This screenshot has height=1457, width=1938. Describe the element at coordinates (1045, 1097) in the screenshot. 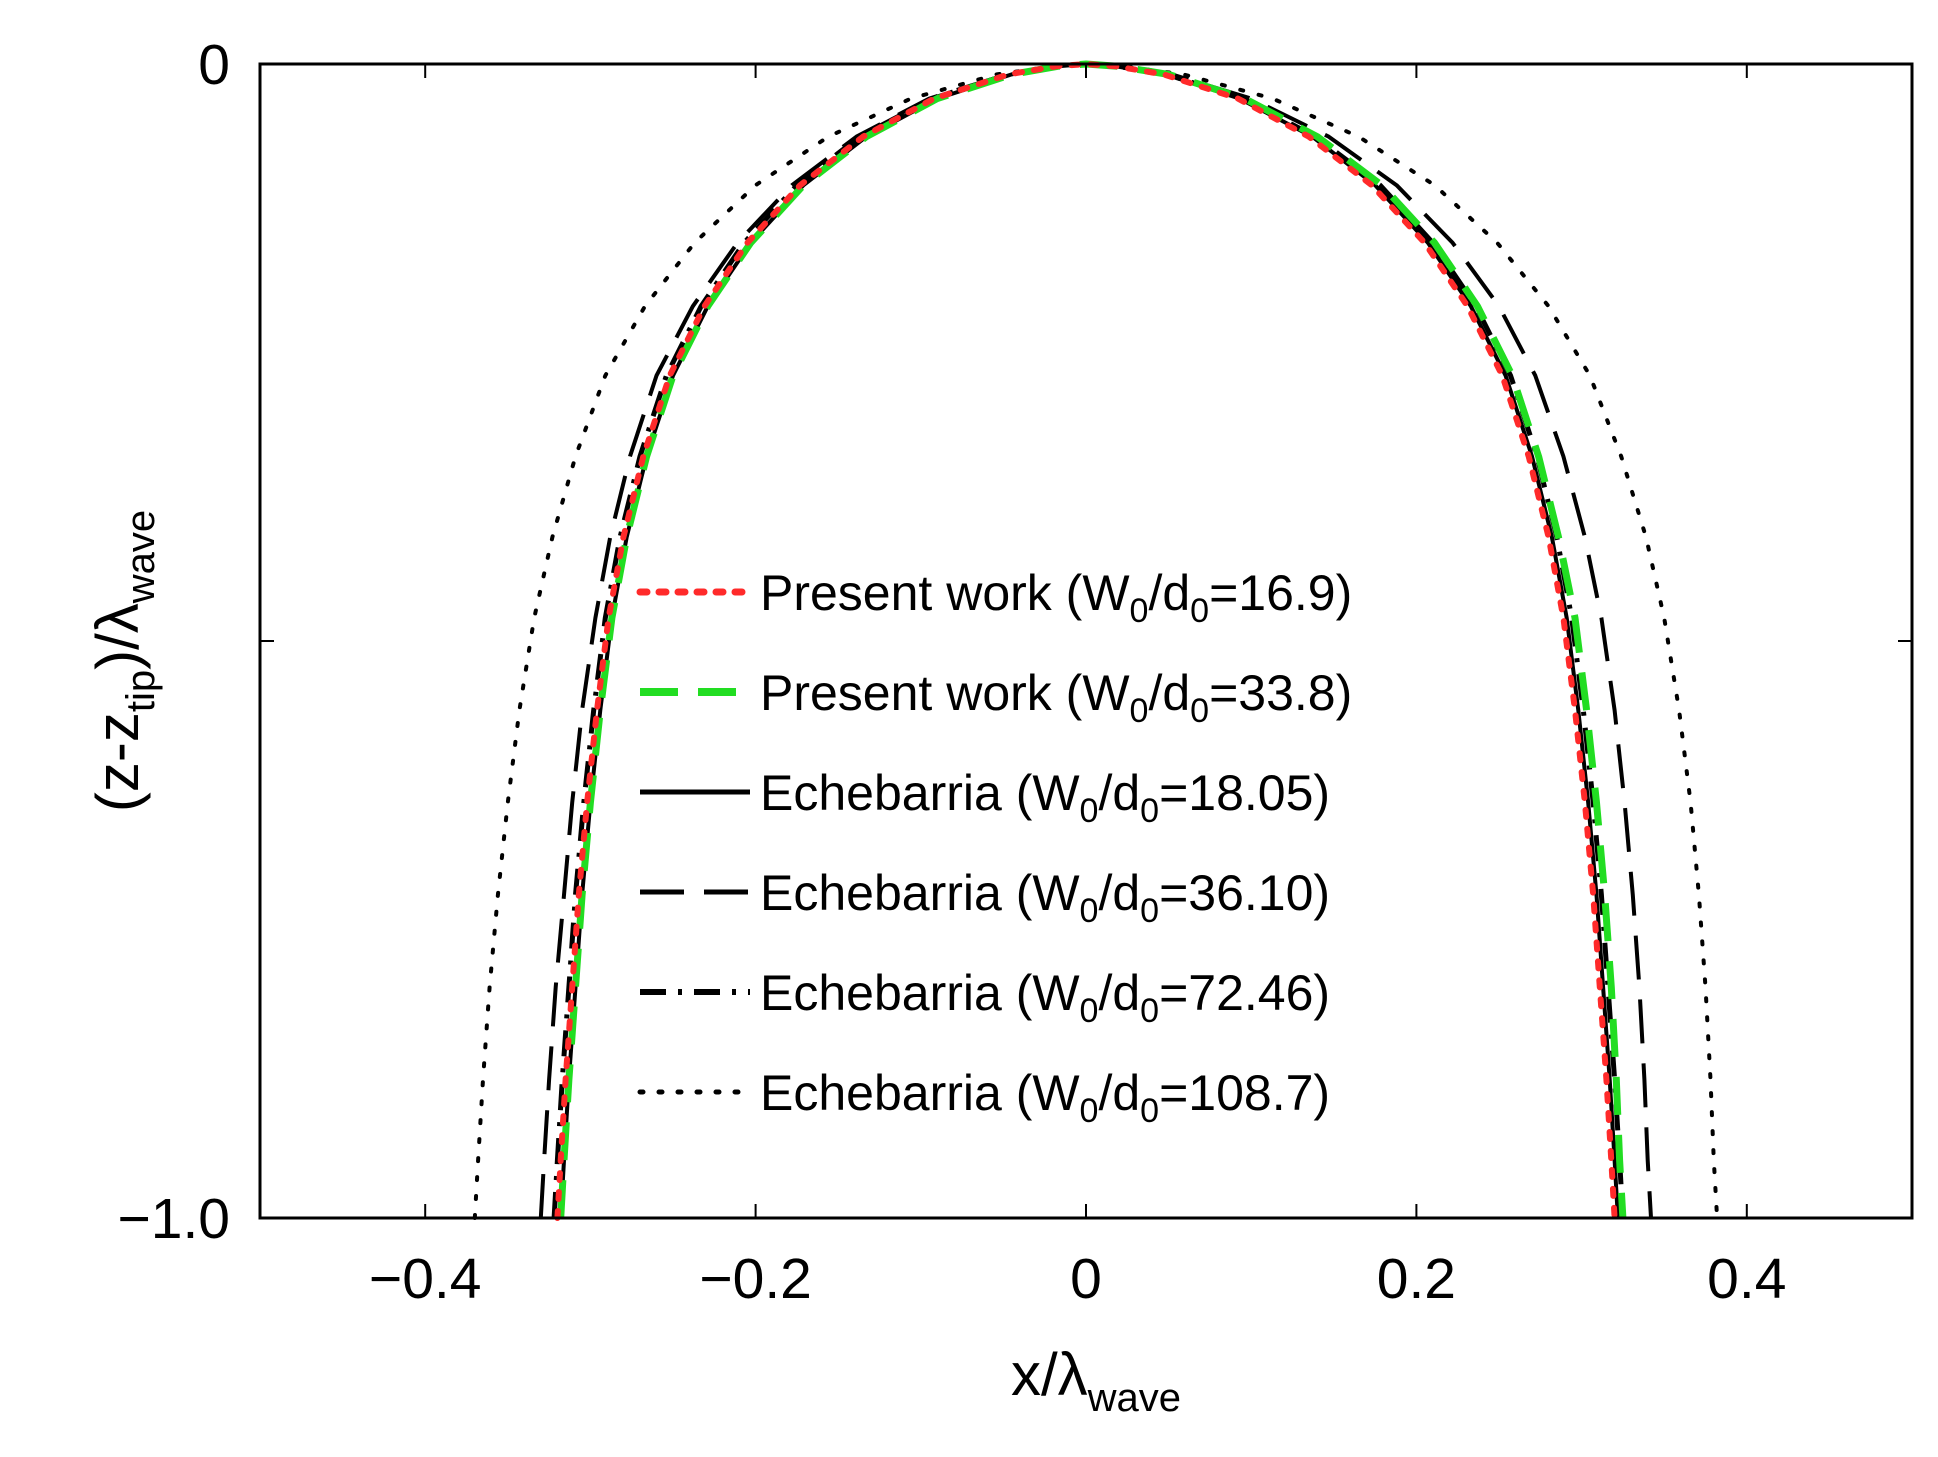

I see `legend-label-5: Echebarria (W0/d0=108.7)` at that location.